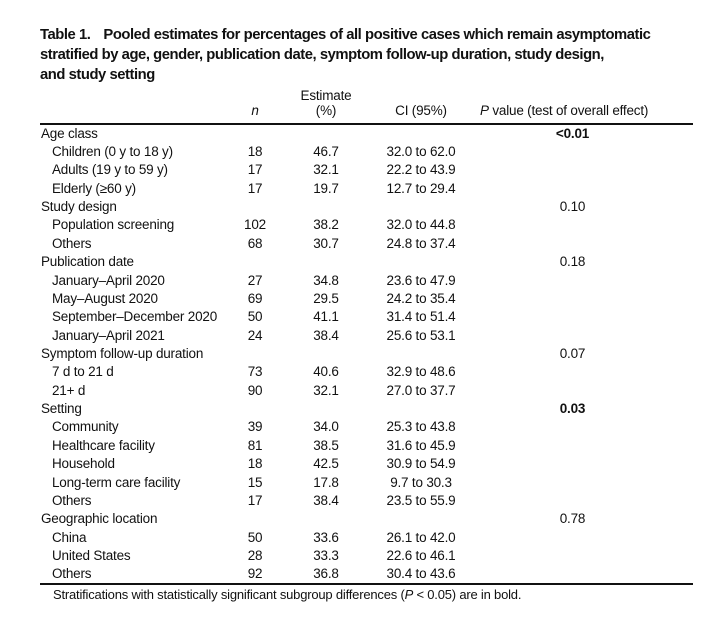 The height and width of the screenshot is (619, 709). What do you see at coordinates (326, 225) in the screenshot?
I see `row-estimate: 38.2` at bounding box center [326, 225].